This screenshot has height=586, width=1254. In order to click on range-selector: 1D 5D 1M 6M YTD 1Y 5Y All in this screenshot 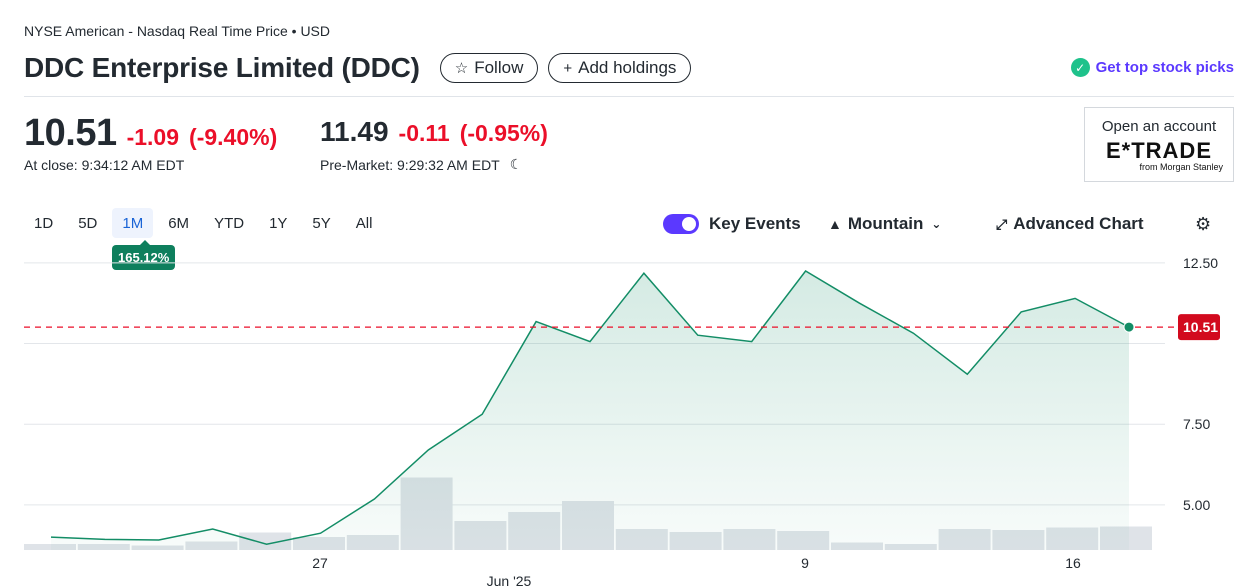, I will do `click(205, 223)`.